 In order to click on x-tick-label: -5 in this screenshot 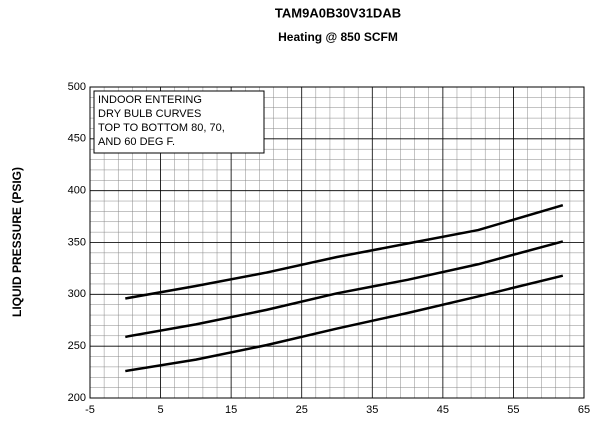, I will do `click(90, 410)`.